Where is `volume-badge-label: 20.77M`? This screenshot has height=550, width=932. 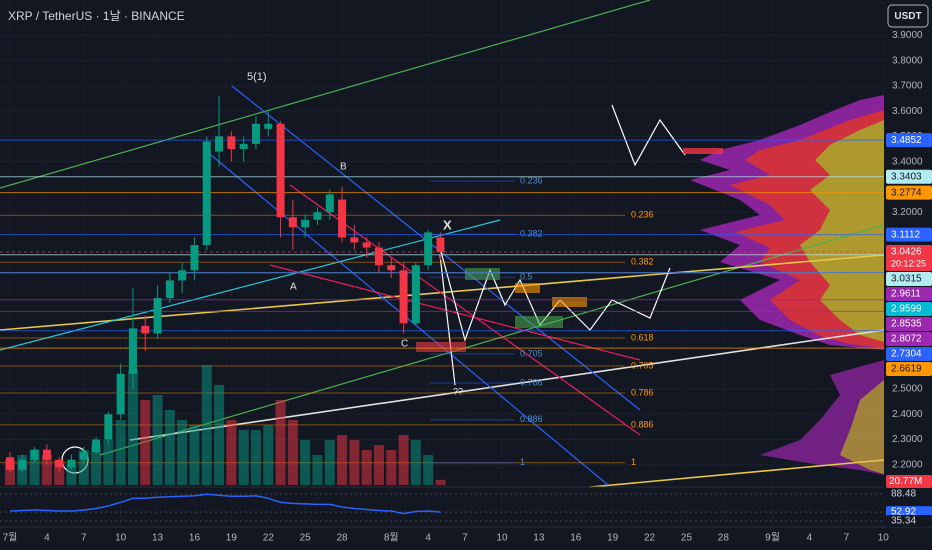
volume-badge-label: 20.77M is located at coordinates (905, 481).